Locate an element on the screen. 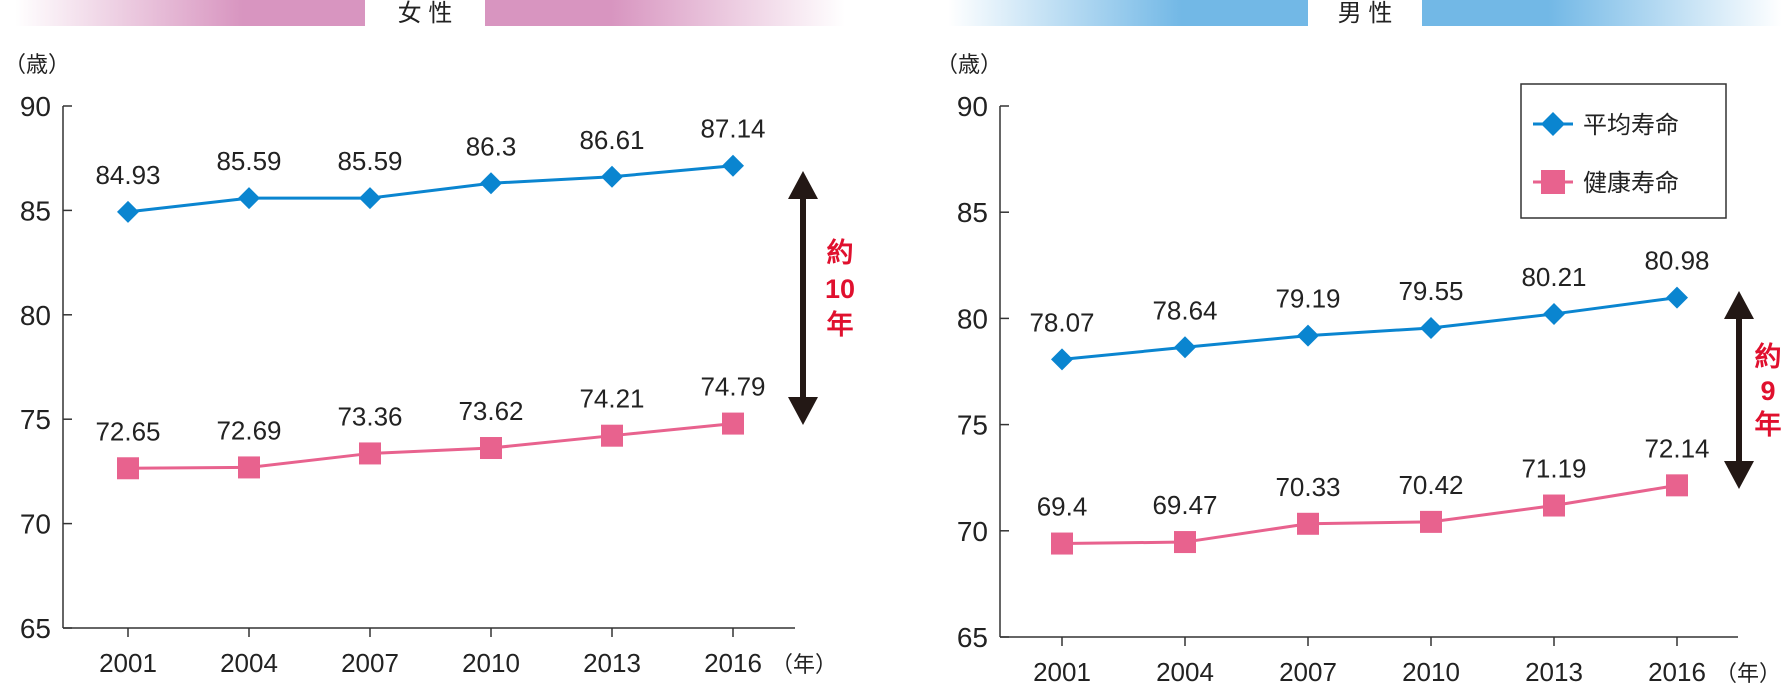 This screenshot has width=1782, height=688. data-label: 78.64 is located at coordinates (1184, 310).